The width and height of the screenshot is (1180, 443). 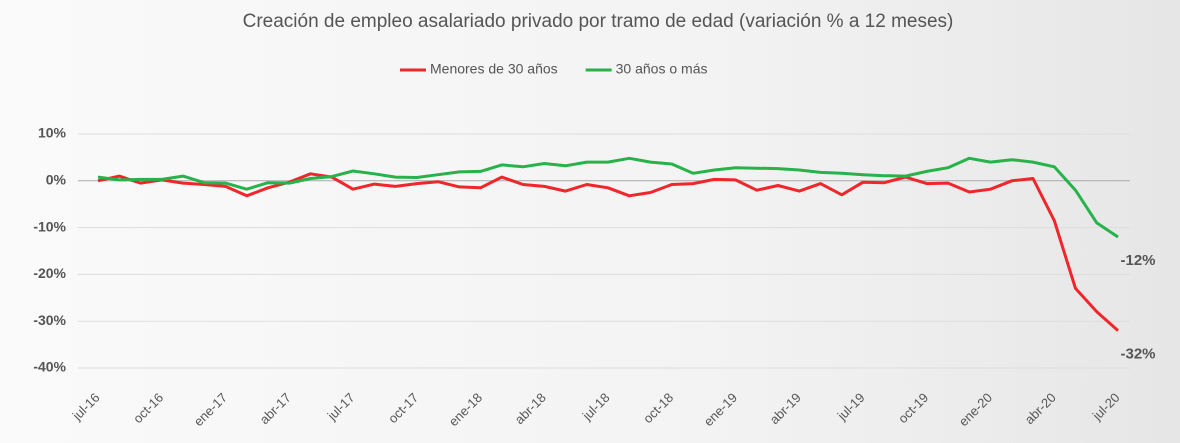 I want to click on data-label: -12%, so click(x=1137, y=260).